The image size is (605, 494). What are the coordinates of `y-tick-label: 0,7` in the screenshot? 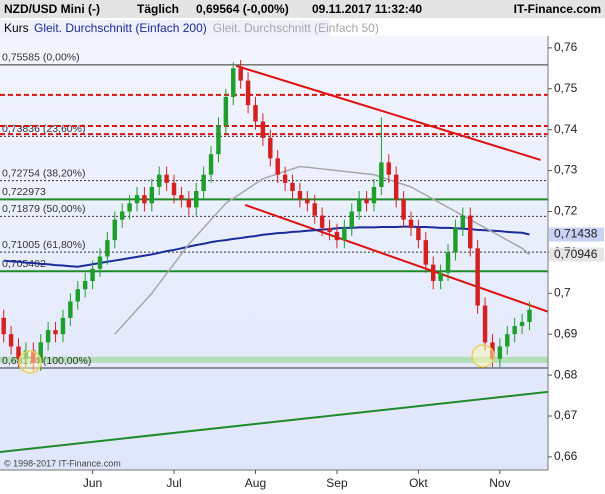 It's located at (562, 292).